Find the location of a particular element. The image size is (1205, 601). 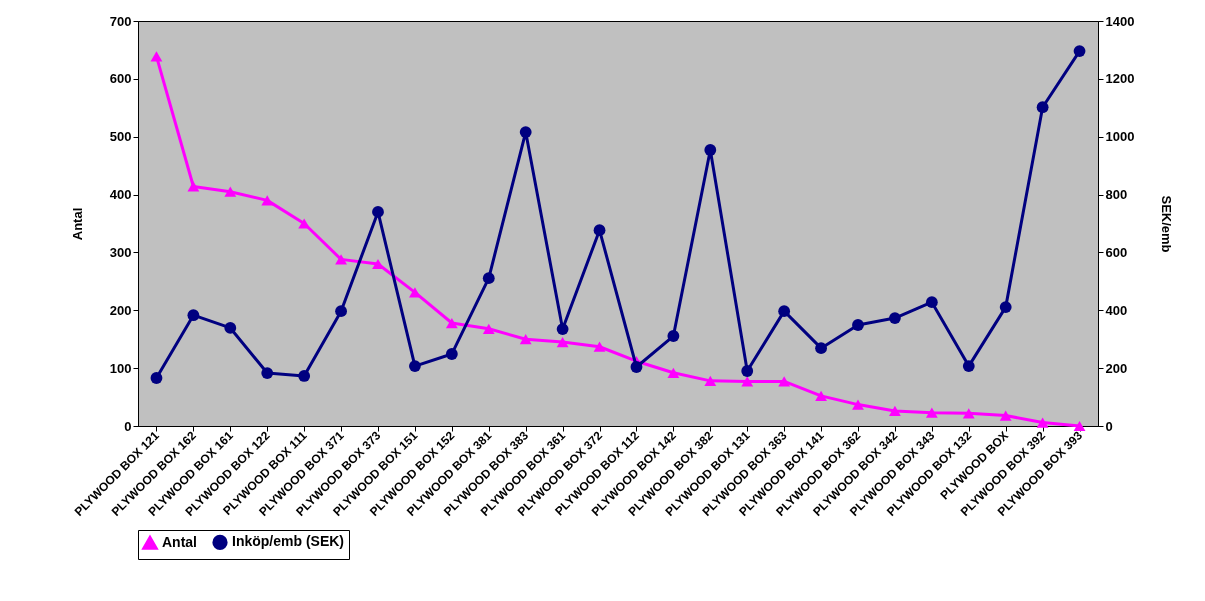

y2-tick-label: 800 is located at coordinates (1116, 195).